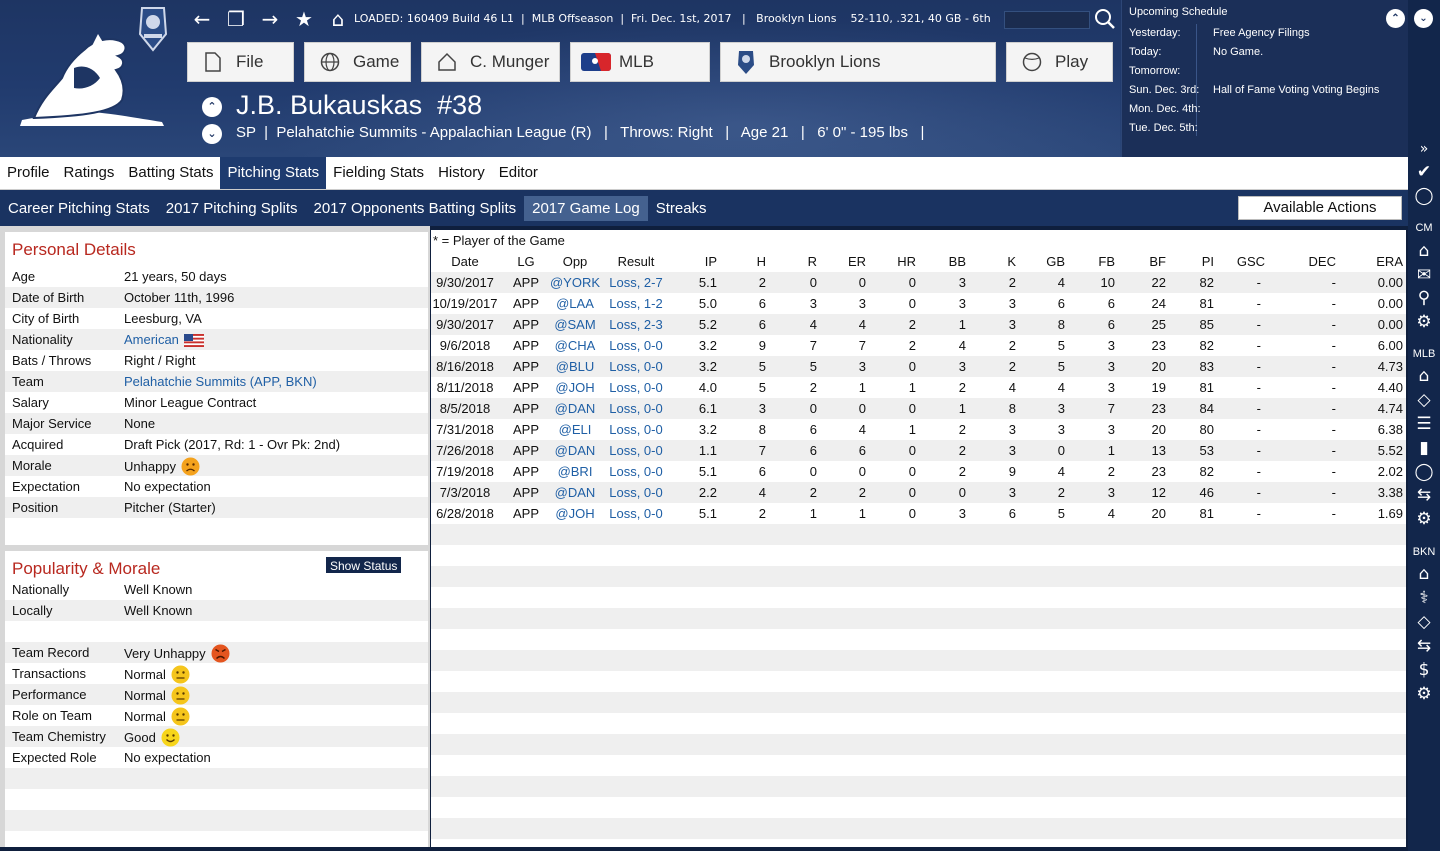  I want to click on file-menu-button: File, so click(240, 62).